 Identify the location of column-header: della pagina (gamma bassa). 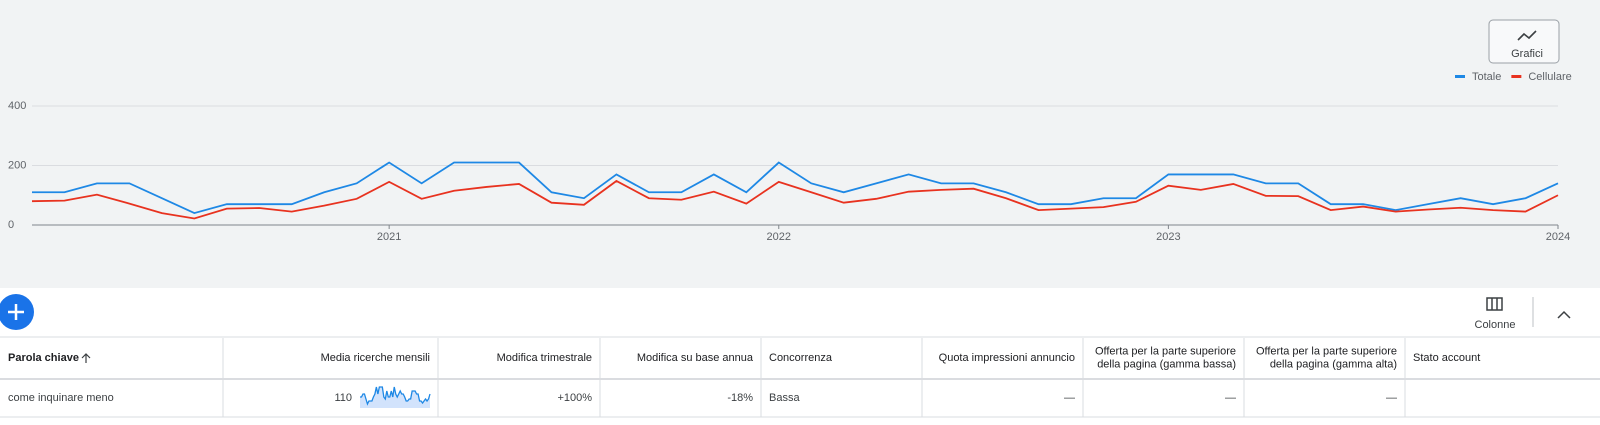
(1166, 364).